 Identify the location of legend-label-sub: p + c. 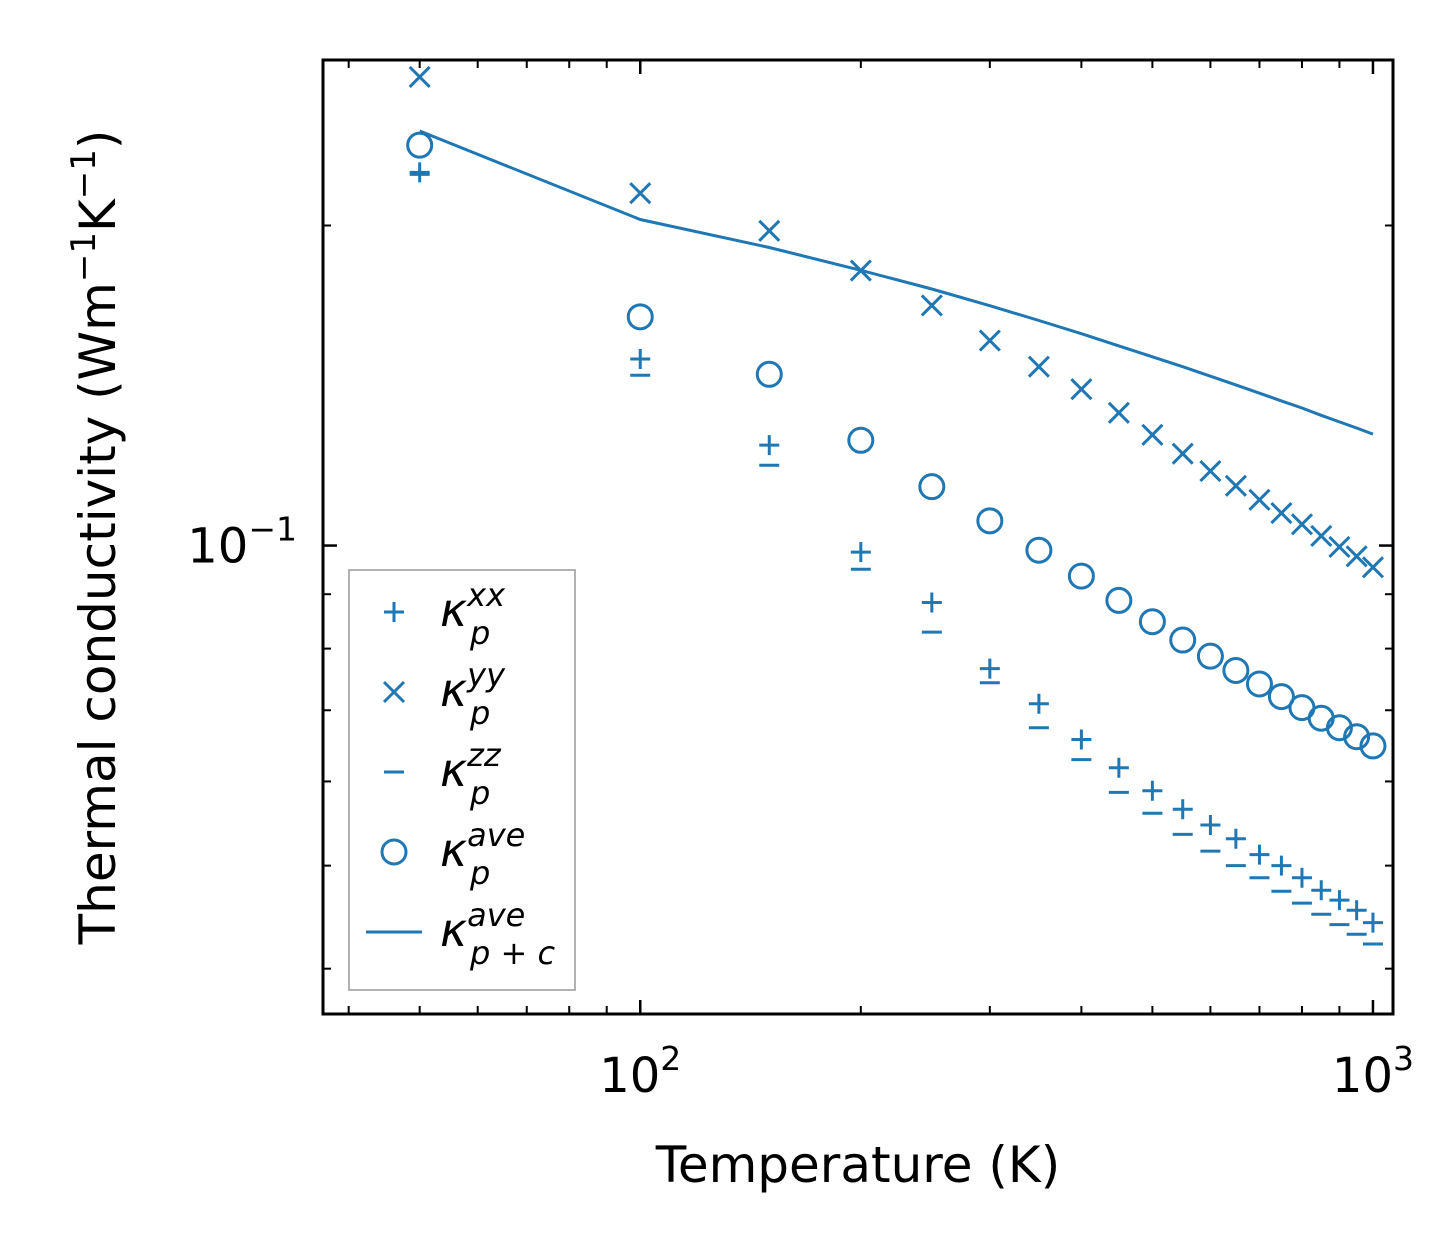
(512, 953).